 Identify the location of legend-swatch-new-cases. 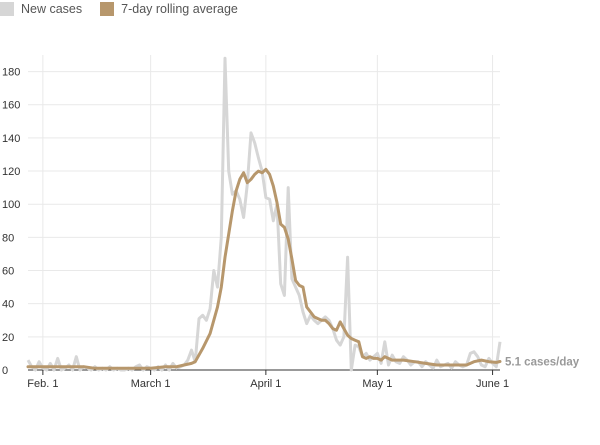
(7, 9).